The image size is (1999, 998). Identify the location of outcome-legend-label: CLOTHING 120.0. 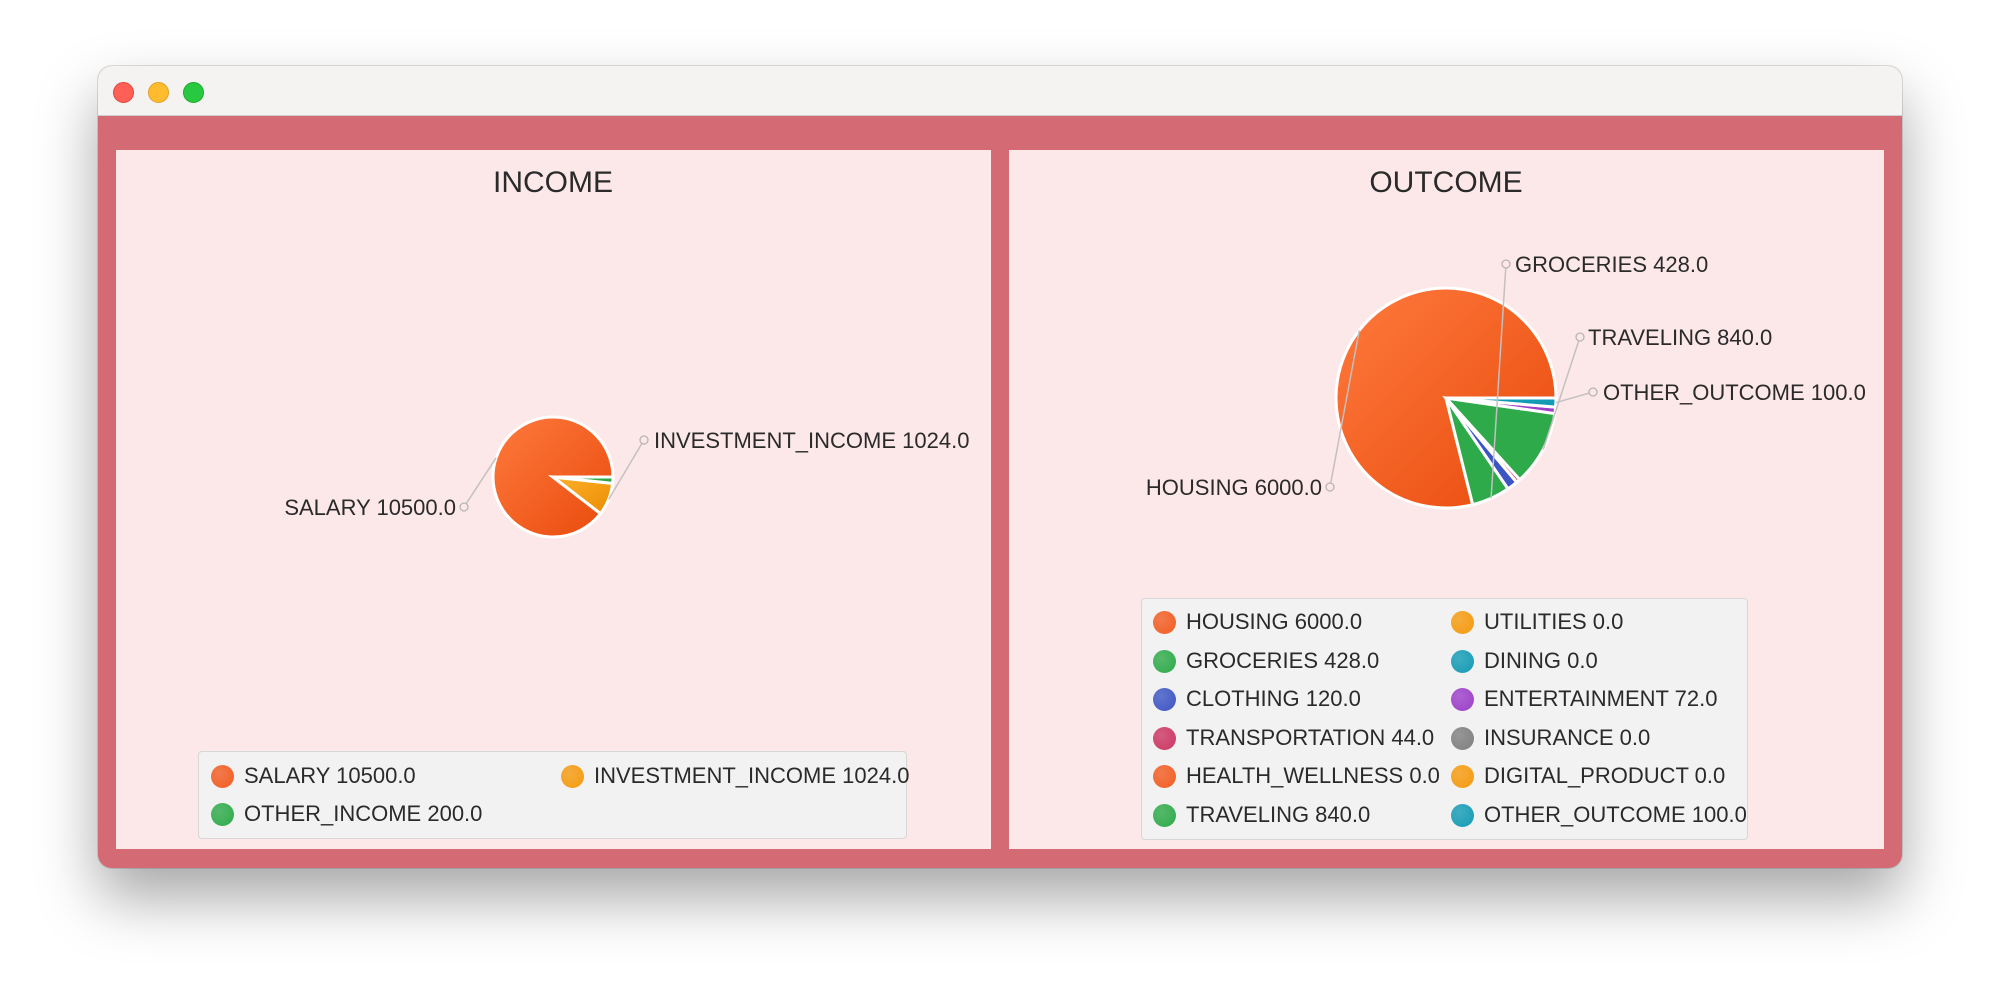
(1273, 698).